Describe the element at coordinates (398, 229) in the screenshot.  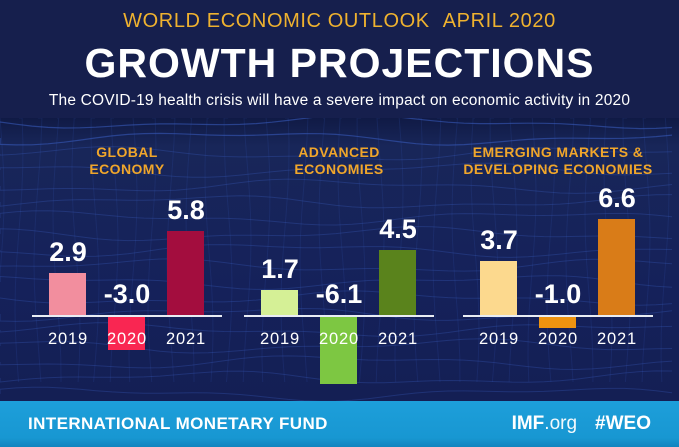
I see `value-label-advanced-2021: 4.5` at that location.